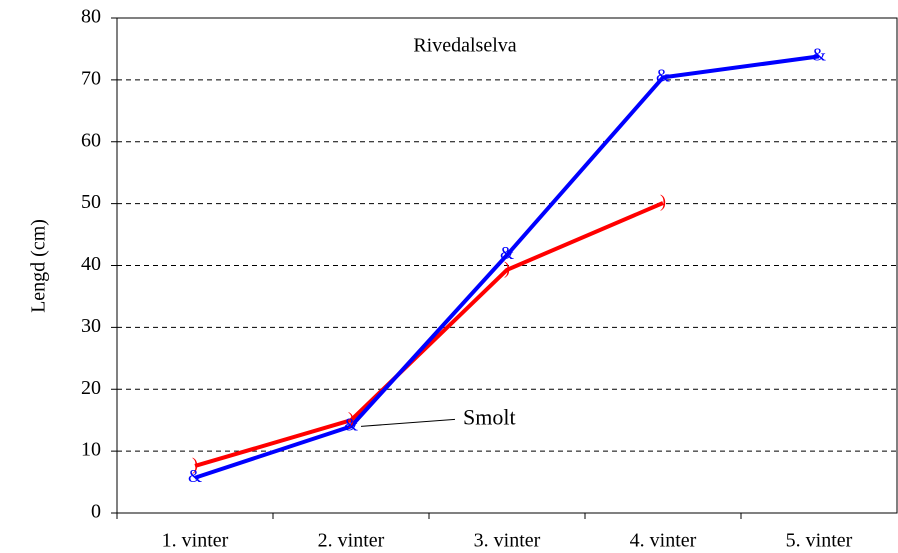  What do you see at coordinates (351, 541) in the screenshot?
I see `x-tick-label: 2. vinter` at bounding box center [351, 541].